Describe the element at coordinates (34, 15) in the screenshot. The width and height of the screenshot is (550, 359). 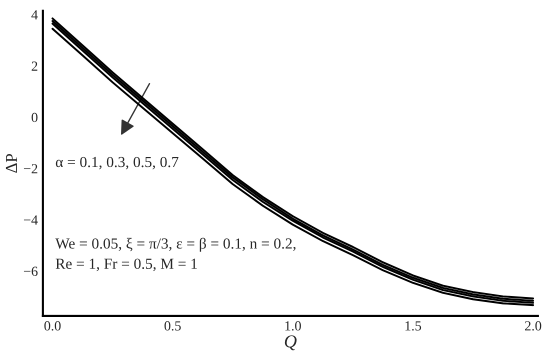
I see `y-tick-label: 4` at that location.